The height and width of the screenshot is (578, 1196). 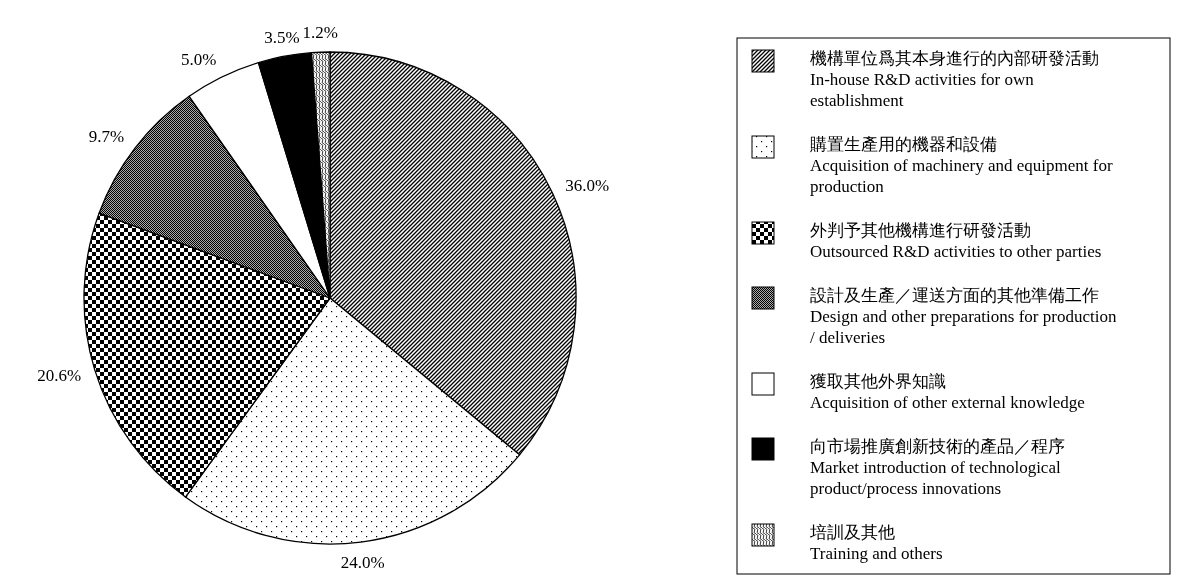 I want to click on legend-label: 購置生產用的機器和設備 Acquisition of machinery and equipment for production, so click(x=961, y=165).